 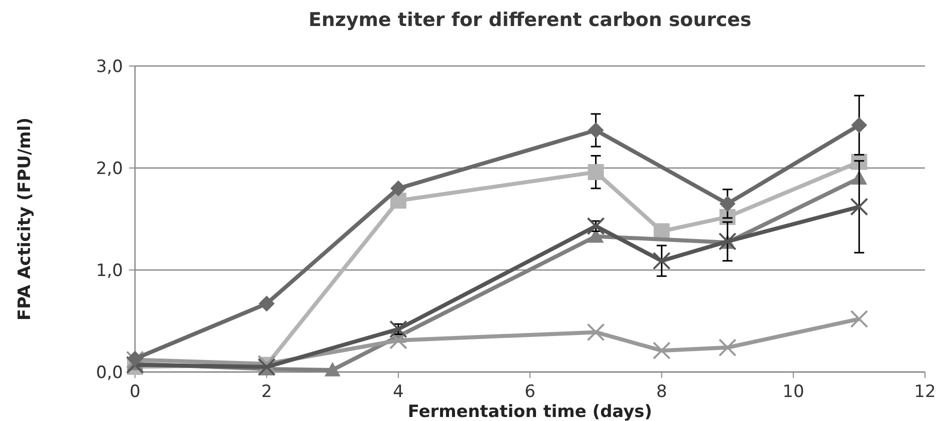 I want to click on y-tick-label: 2,0, so click(x=109, y=169).